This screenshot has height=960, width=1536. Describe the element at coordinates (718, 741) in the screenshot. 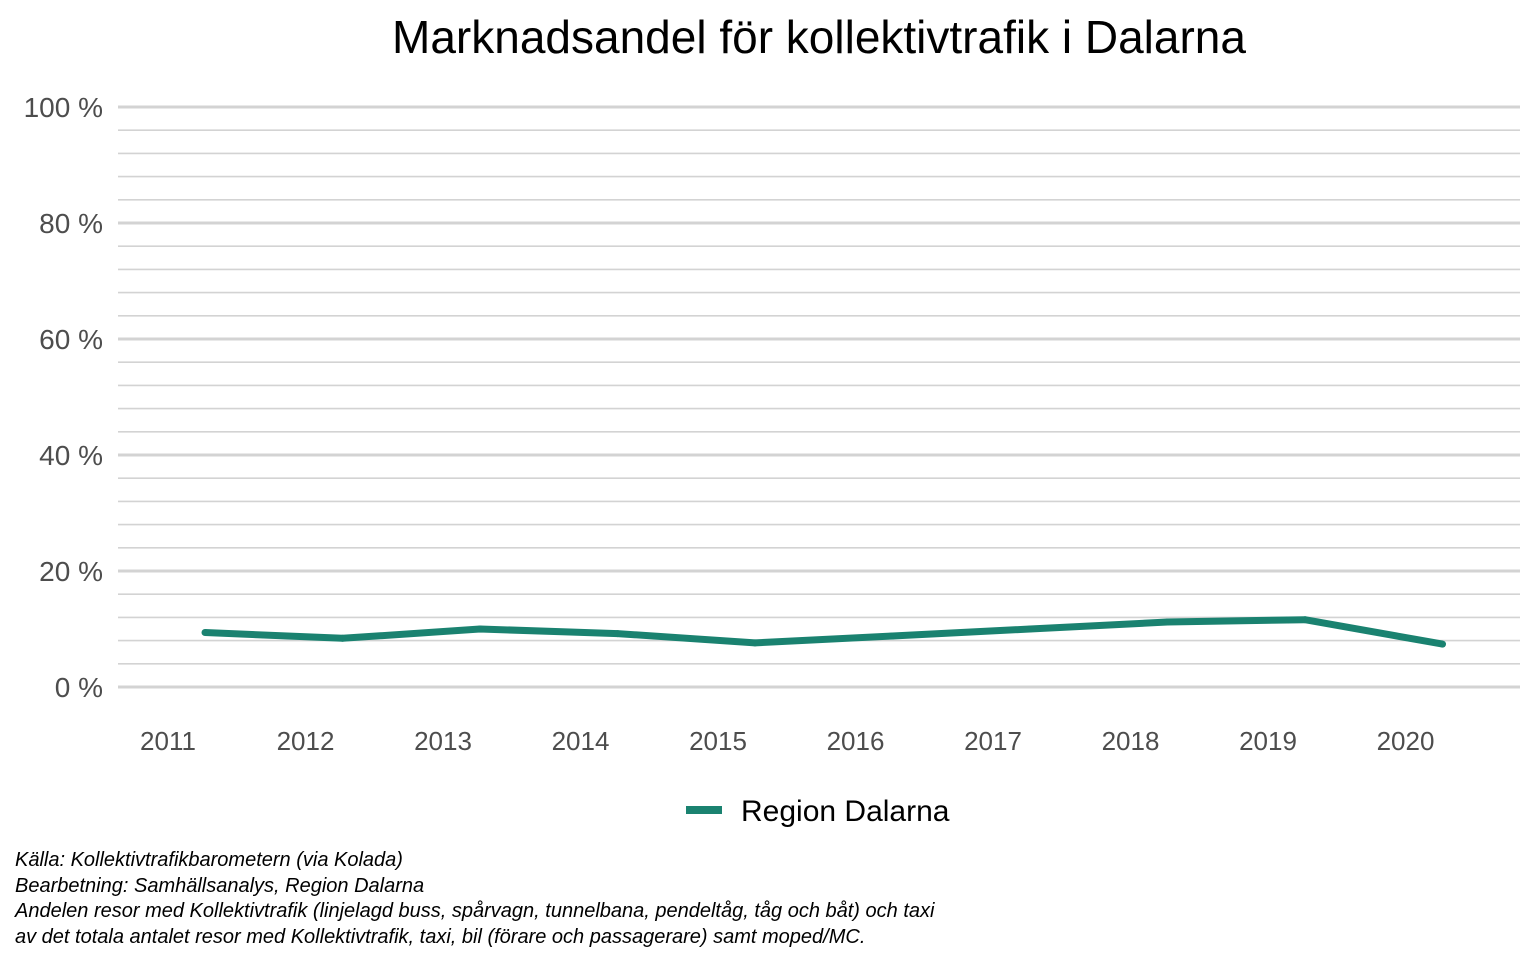

I see `x-tick-label: 2015` at that location.